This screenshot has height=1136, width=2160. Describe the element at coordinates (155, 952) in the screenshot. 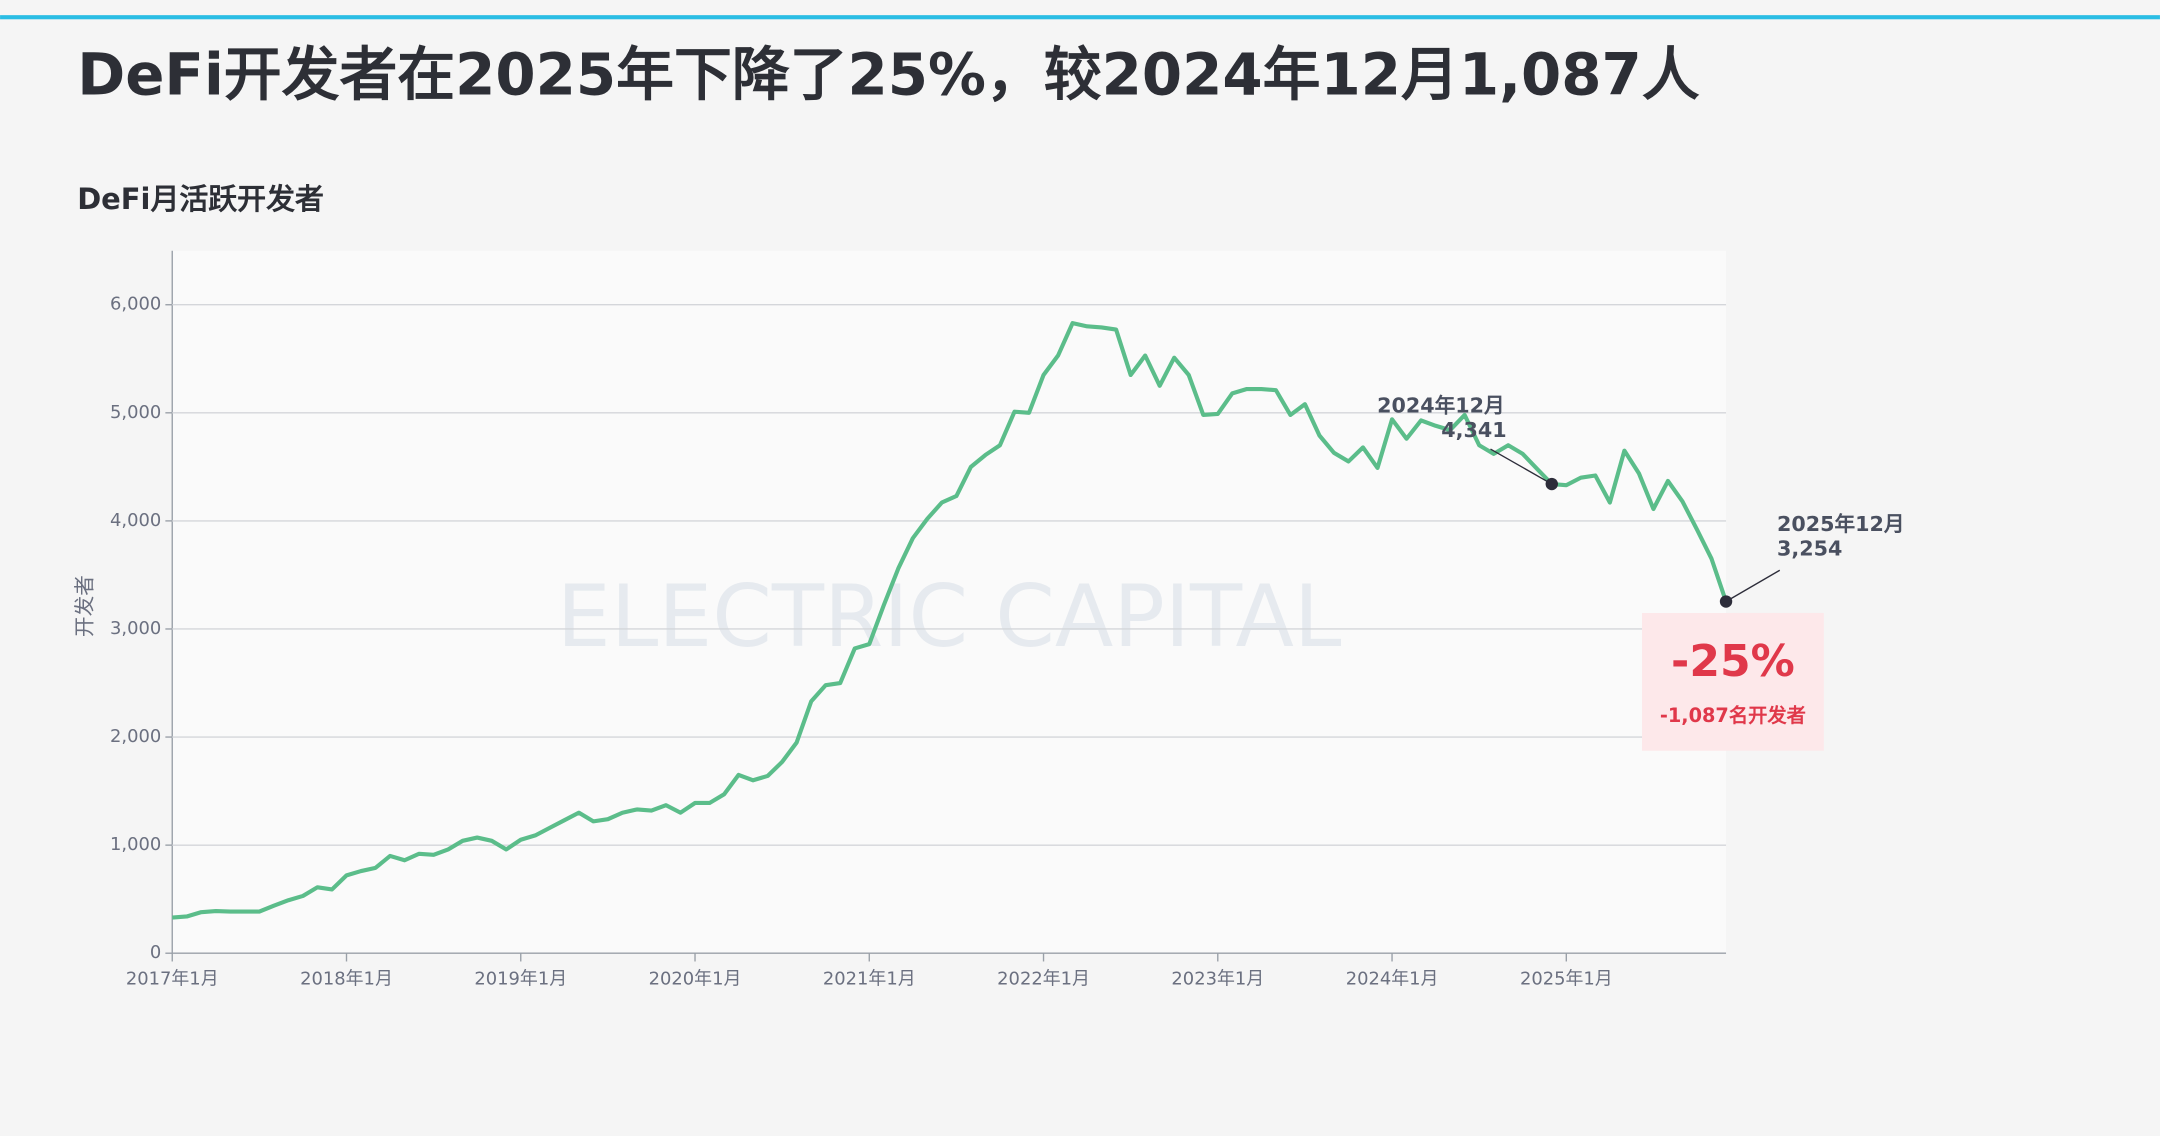

I see `y-tick-label: 0` at that location.